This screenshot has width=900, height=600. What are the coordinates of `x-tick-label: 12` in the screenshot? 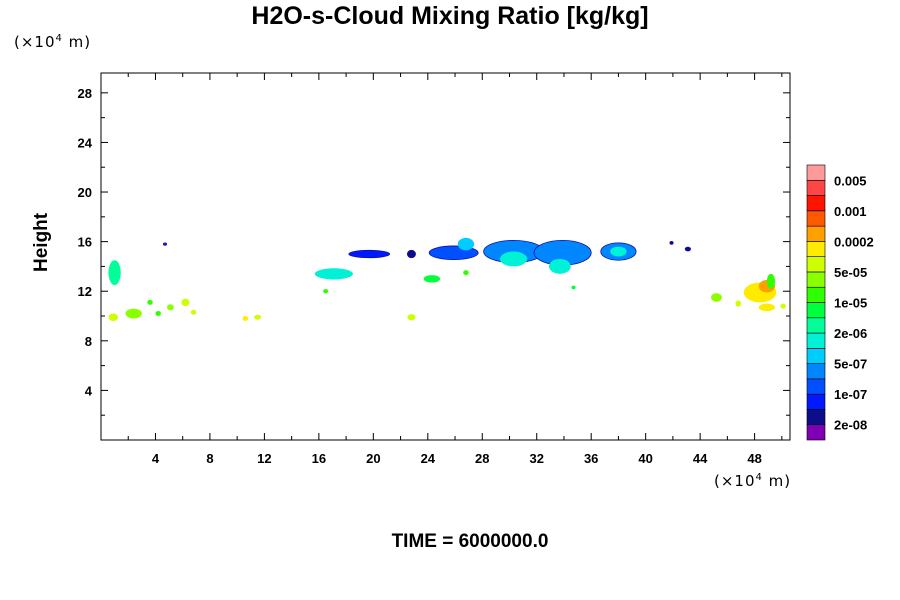 It's located at (264, 458).